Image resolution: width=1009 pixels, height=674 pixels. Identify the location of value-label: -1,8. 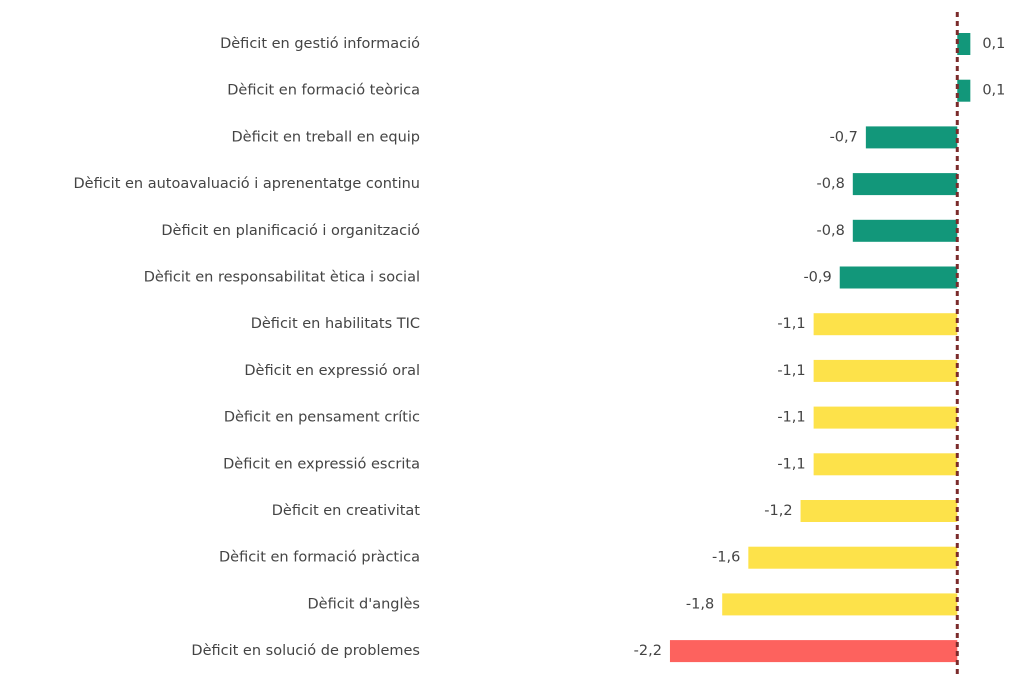
(700, 604).